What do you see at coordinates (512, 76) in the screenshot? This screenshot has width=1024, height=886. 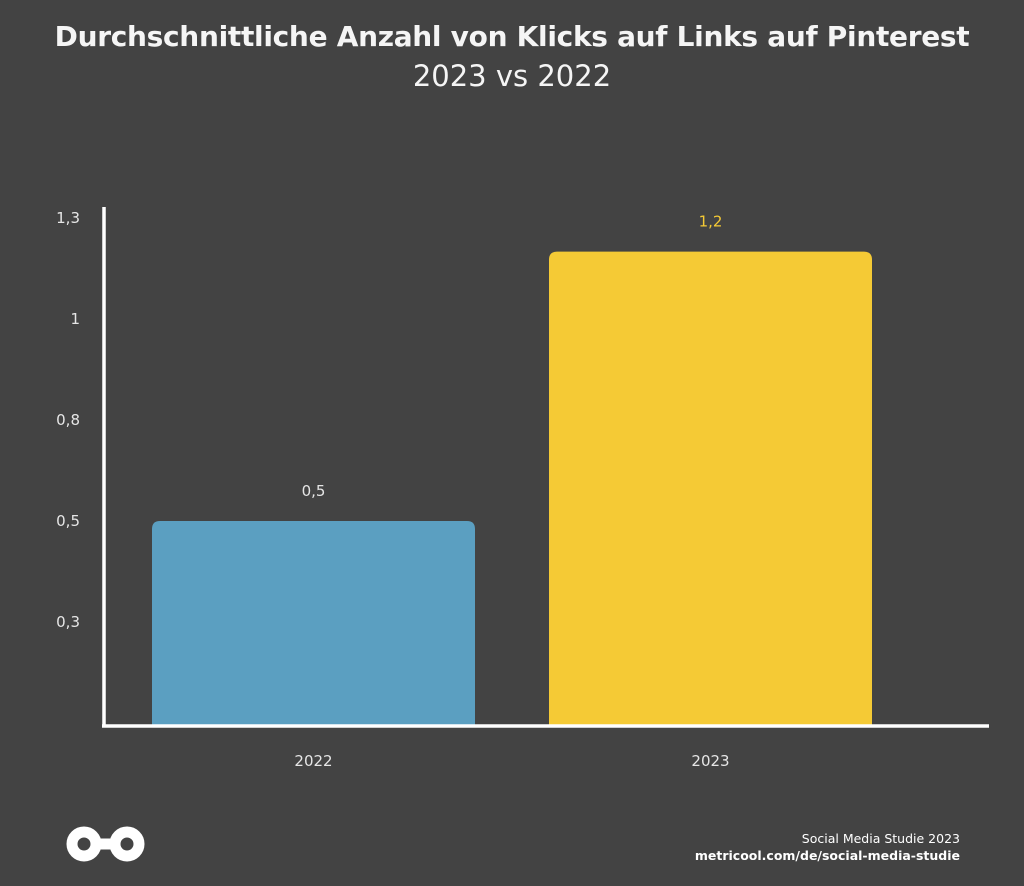 I see `chart-subtitle: 2023 vs 2022` at bounding box center [512, 76].